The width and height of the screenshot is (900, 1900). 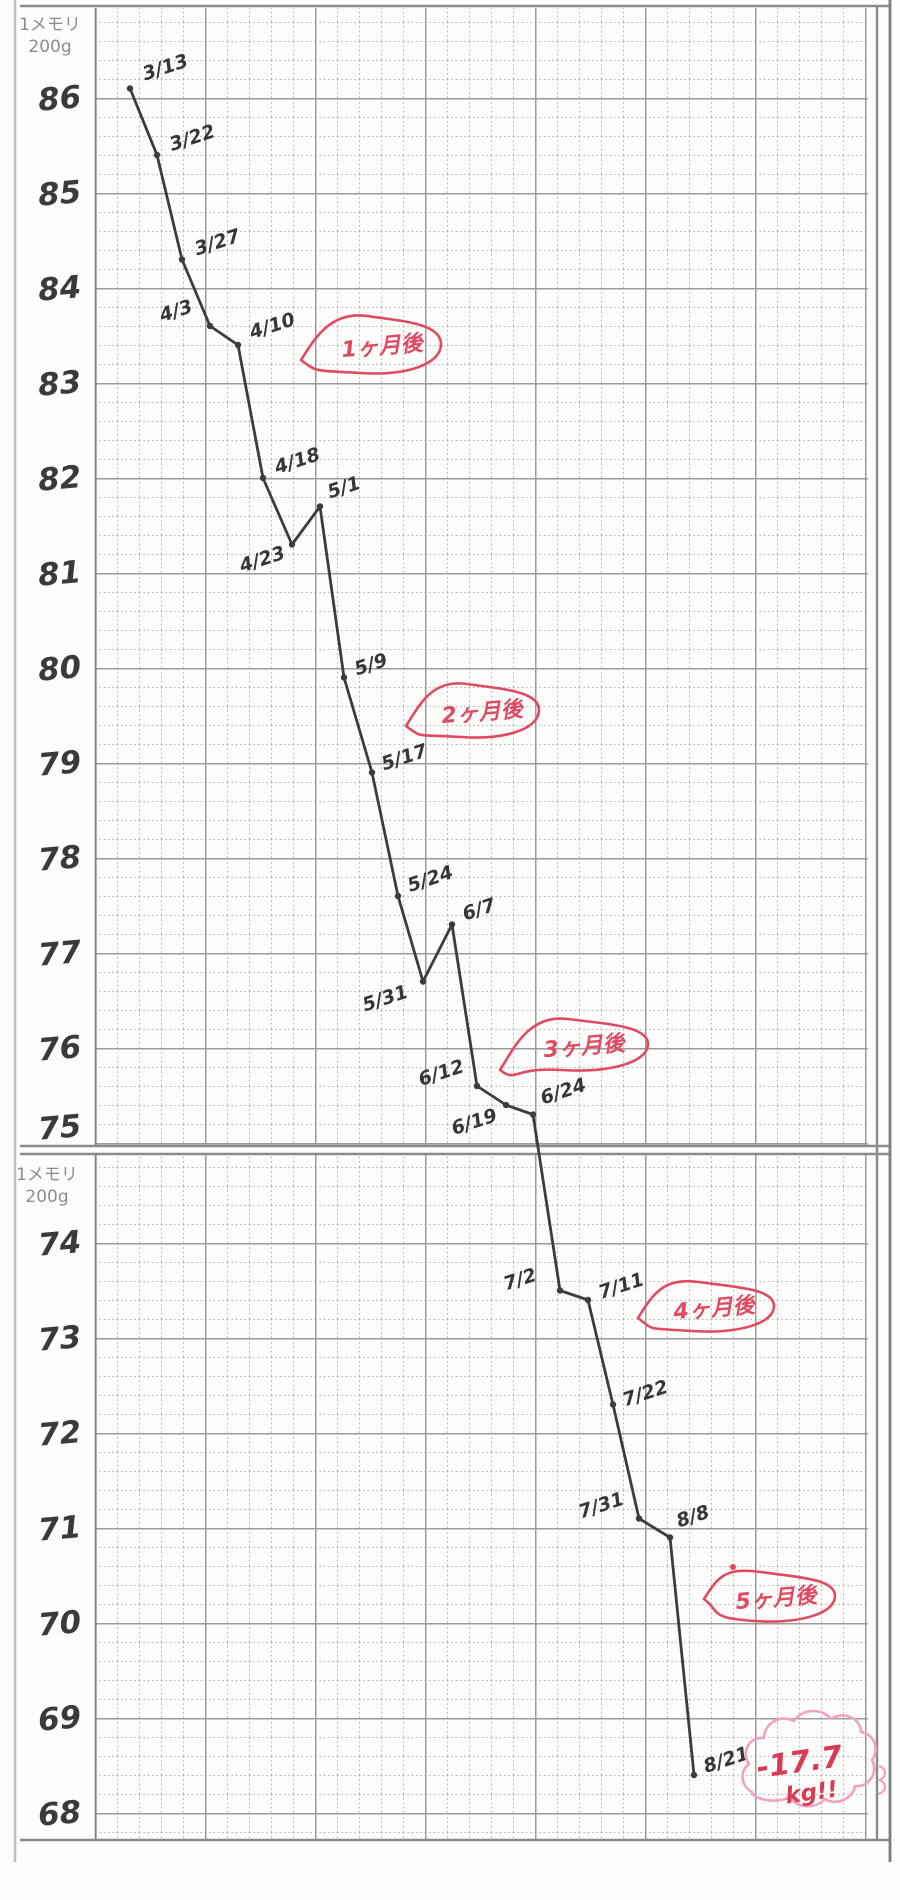 What do you see at coordinates (60, 1814) in the screenshot?
I see `y-tick-label: 68` at bounding box center [60, 1814].